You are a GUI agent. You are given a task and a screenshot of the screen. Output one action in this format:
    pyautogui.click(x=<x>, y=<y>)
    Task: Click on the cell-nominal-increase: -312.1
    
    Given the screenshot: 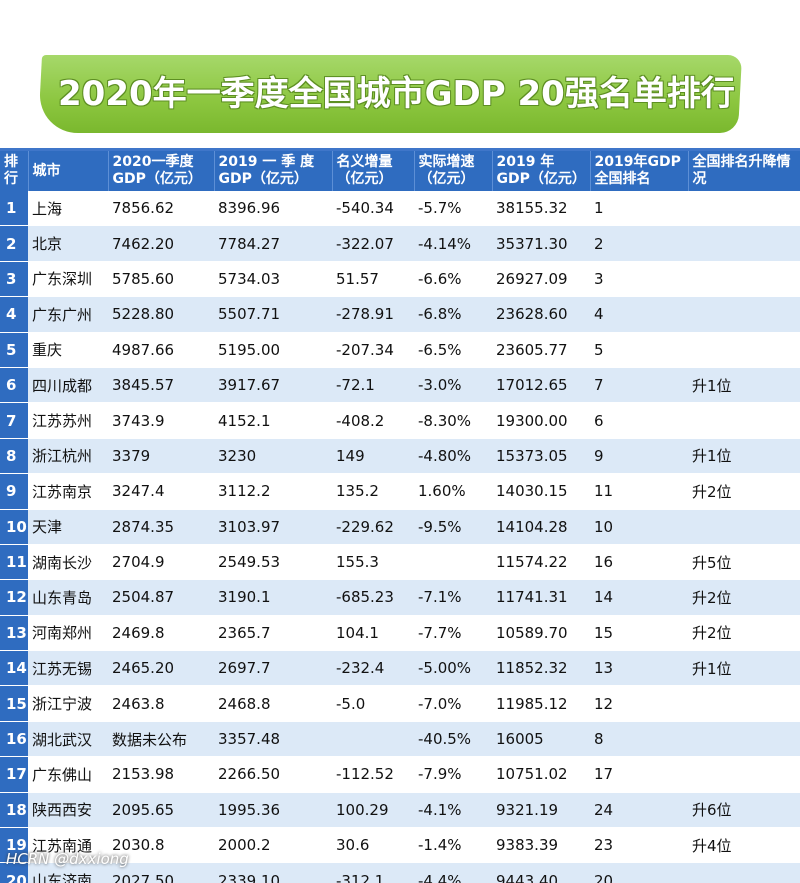 What is the action you would take?
    pyautogui.click(x=373, y=872)
    